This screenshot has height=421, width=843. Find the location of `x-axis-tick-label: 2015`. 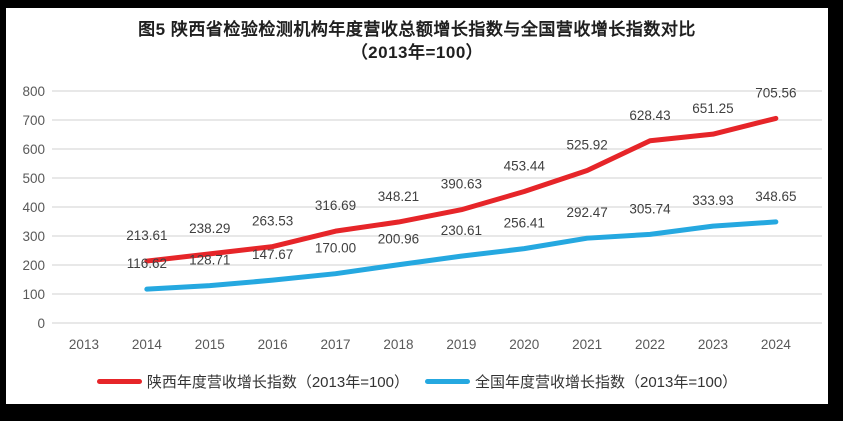

x-axis-tick-label: 2015 is located at coordinates (210, 344).